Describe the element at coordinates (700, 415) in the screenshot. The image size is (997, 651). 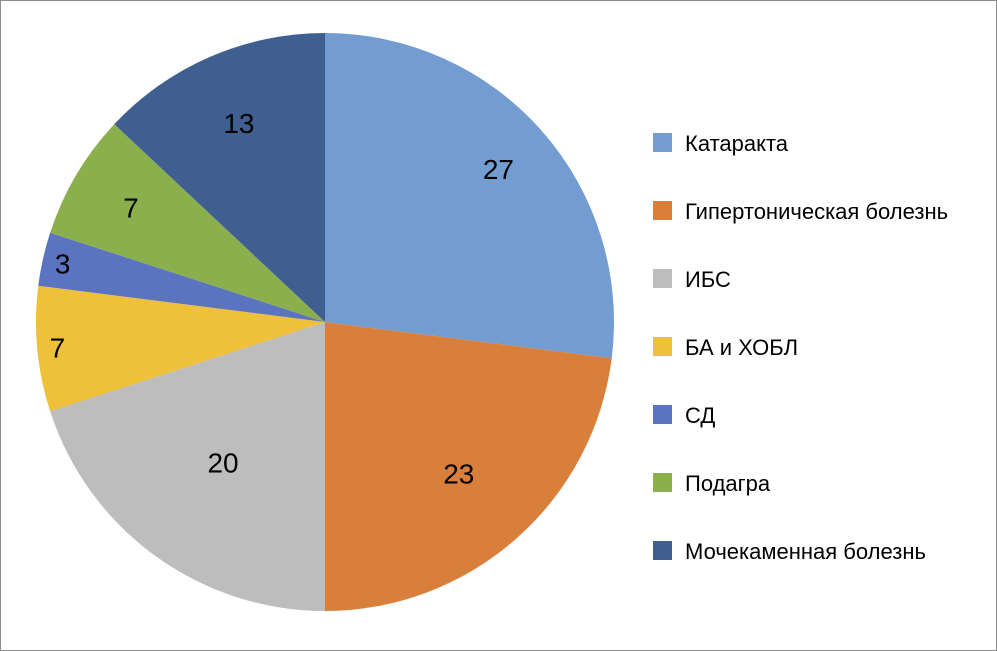
I see `legend-label: СД` at that location.